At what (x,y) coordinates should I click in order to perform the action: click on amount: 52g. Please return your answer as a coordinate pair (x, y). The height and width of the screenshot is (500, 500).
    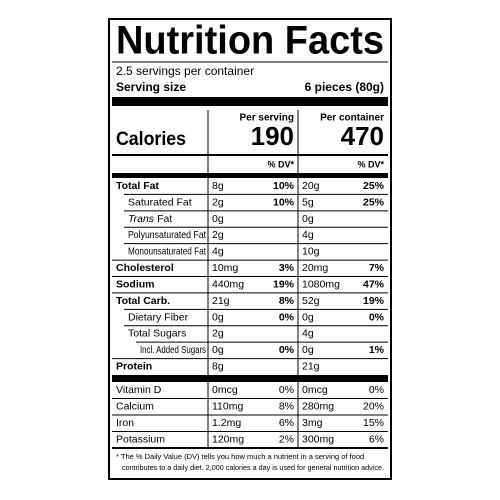
    Looking at the image, I should click on (311, 301).